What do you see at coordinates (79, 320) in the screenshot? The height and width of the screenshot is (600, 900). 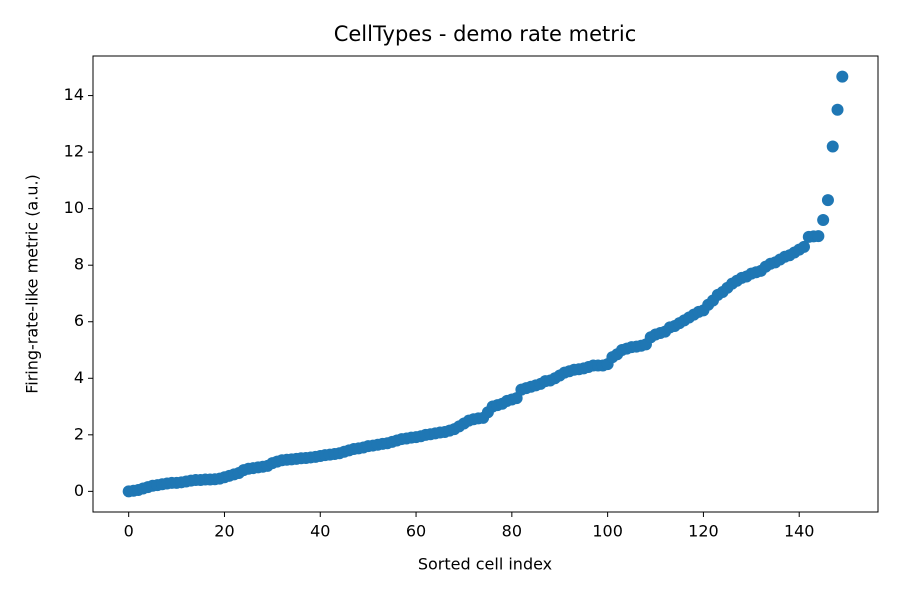 I see `y-tick-label: 6` at bounding box center [79, 320].